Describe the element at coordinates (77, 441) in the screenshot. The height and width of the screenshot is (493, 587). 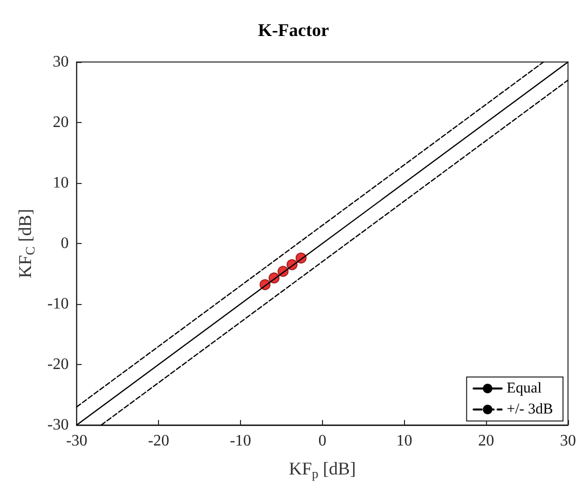
I see `x-tick-label: -30` at that location.